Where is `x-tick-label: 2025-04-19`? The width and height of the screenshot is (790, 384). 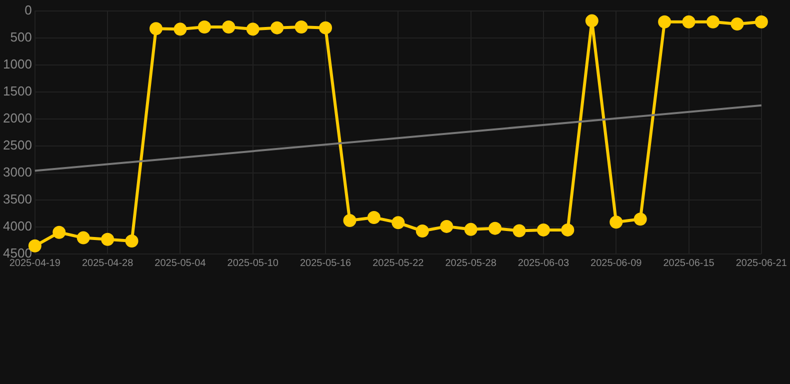 x-tick-label: 2025-04-19 is located at coordinates (35, 263).